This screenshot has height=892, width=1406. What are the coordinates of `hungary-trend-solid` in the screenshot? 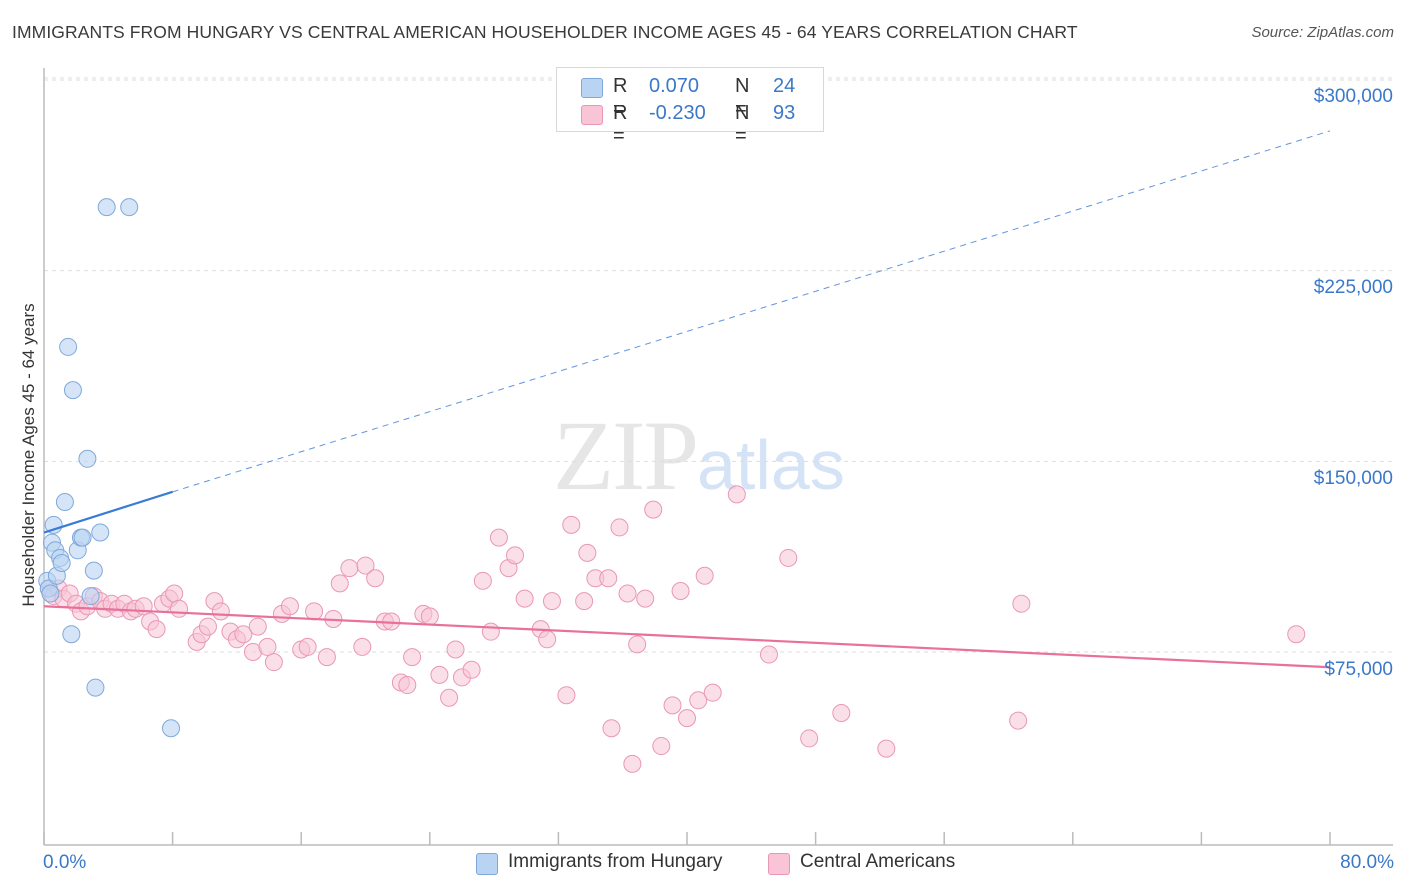 It's located at (108, 512).